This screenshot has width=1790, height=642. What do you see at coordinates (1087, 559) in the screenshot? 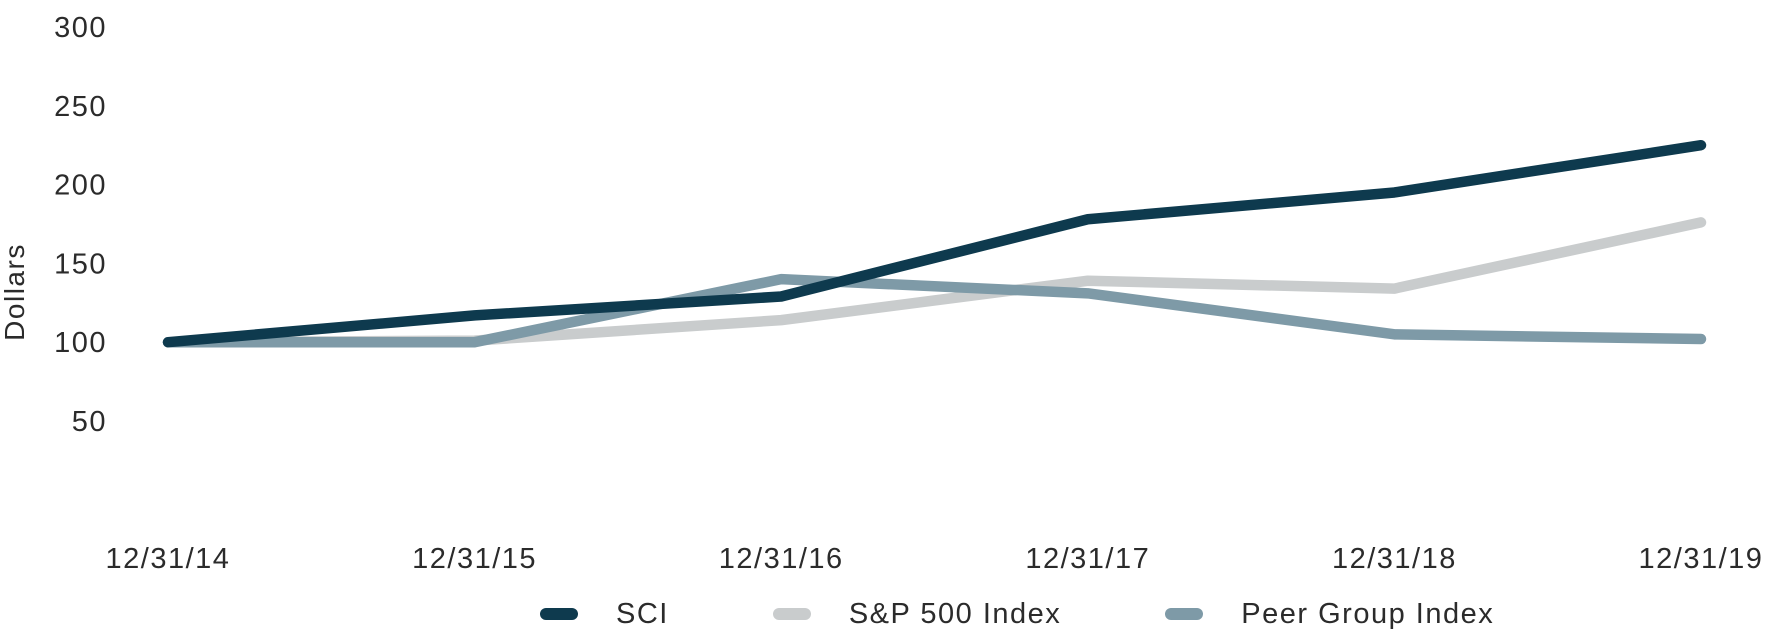
I see `x-axis-tick-label: 12/31/17` at bounding box center [1087, 559].